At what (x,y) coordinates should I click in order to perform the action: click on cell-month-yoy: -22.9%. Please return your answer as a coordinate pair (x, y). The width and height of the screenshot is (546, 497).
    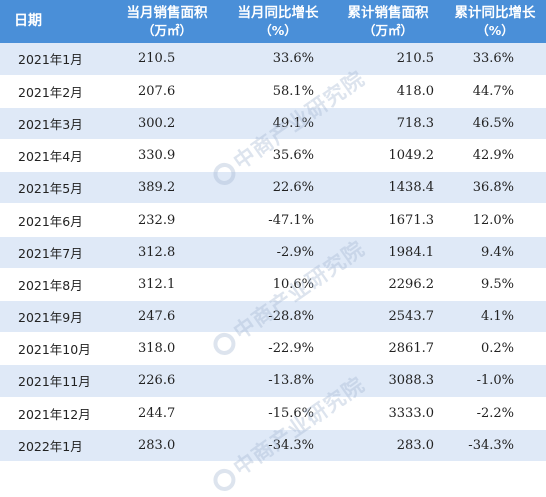
    Looking at the image, I should click on (278, 349).